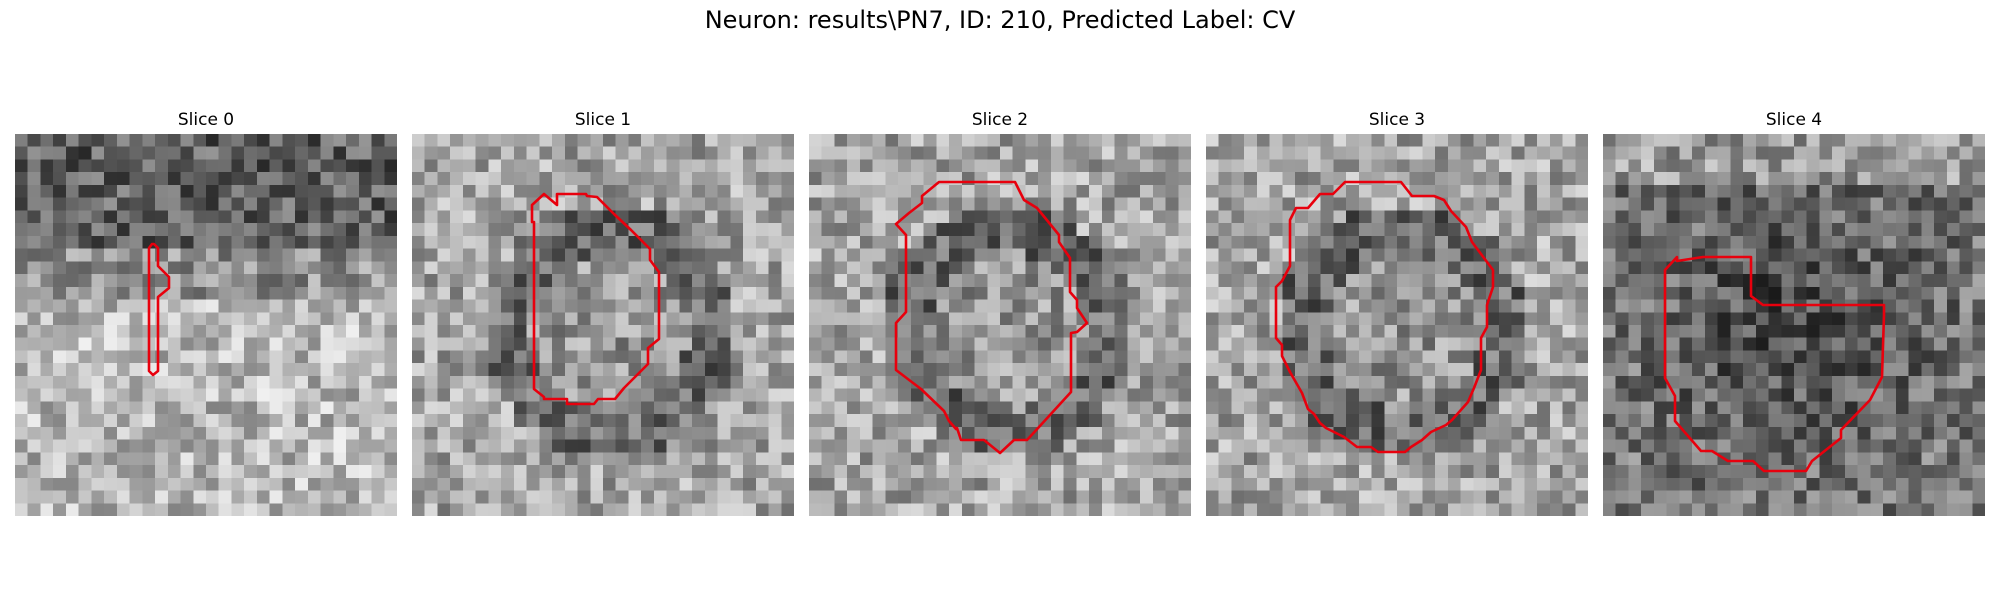  Describe the element at coordinates (603, 120) in the screenshot. I see `slice-title: Slice 1` at that location.